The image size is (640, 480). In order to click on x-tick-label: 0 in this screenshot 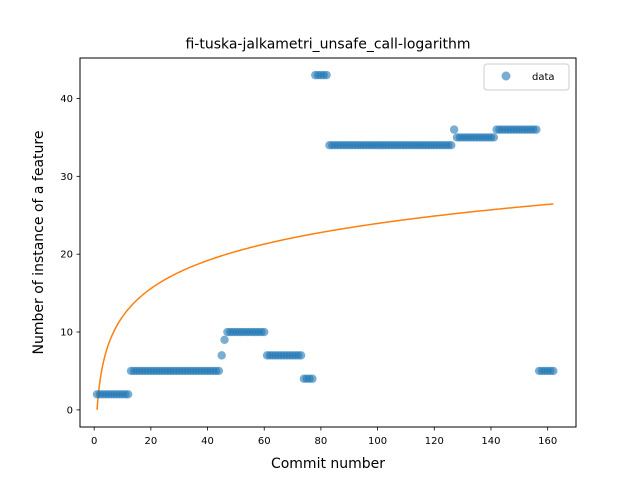, I will do `click(94, 441)`.